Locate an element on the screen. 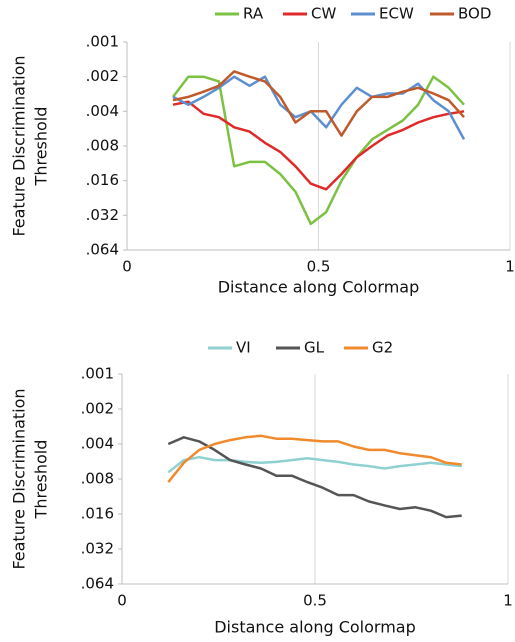 Image resolution: width=515 pixels, height=642 pixels. legend-label: CW is located at coordinates (323, 14).